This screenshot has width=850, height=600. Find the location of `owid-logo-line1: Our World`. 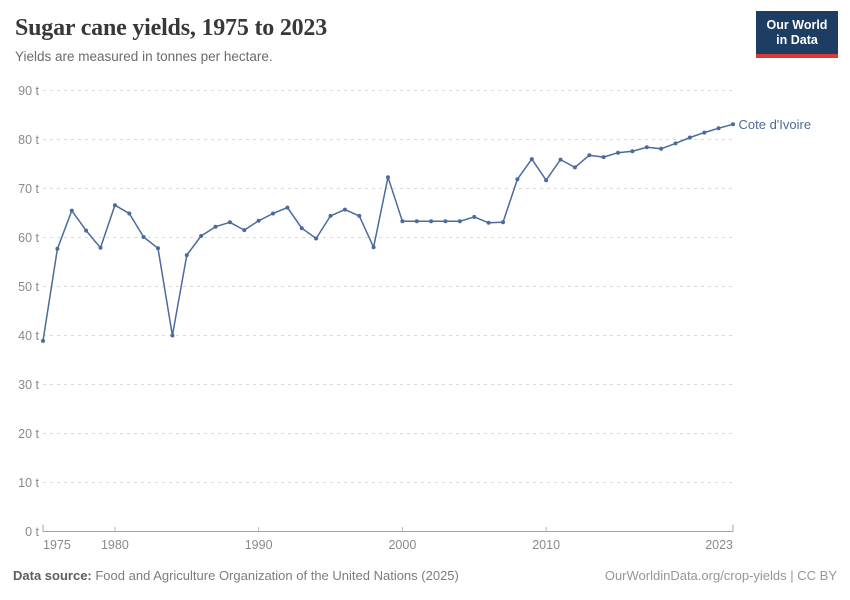

owid-logo-line1: Our World is located at coordinates (797, 25).